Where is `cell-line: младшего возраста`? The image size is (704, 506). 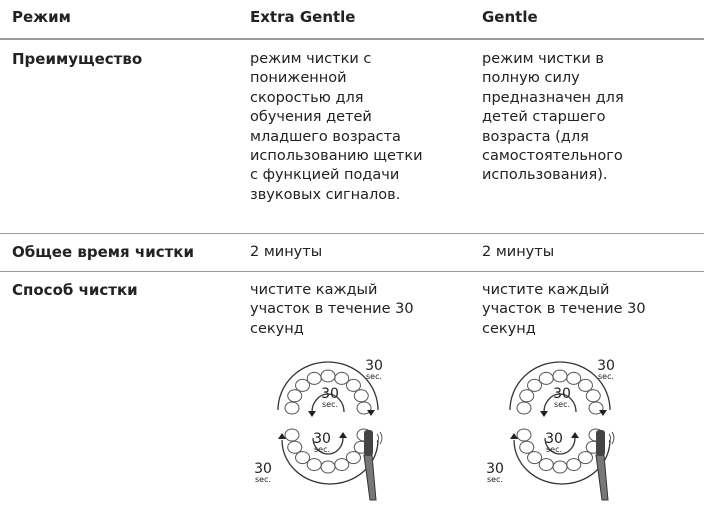 cell-line: младшего возраста is located at coordinates (325, 136).